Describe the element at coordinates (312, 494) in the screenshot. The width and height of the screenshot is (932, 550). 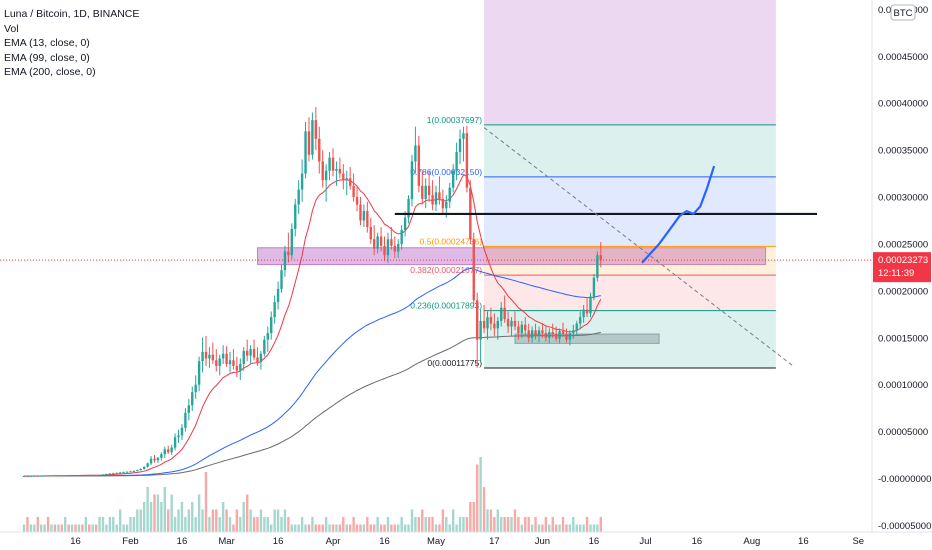
I see `volume-bars` at that location.